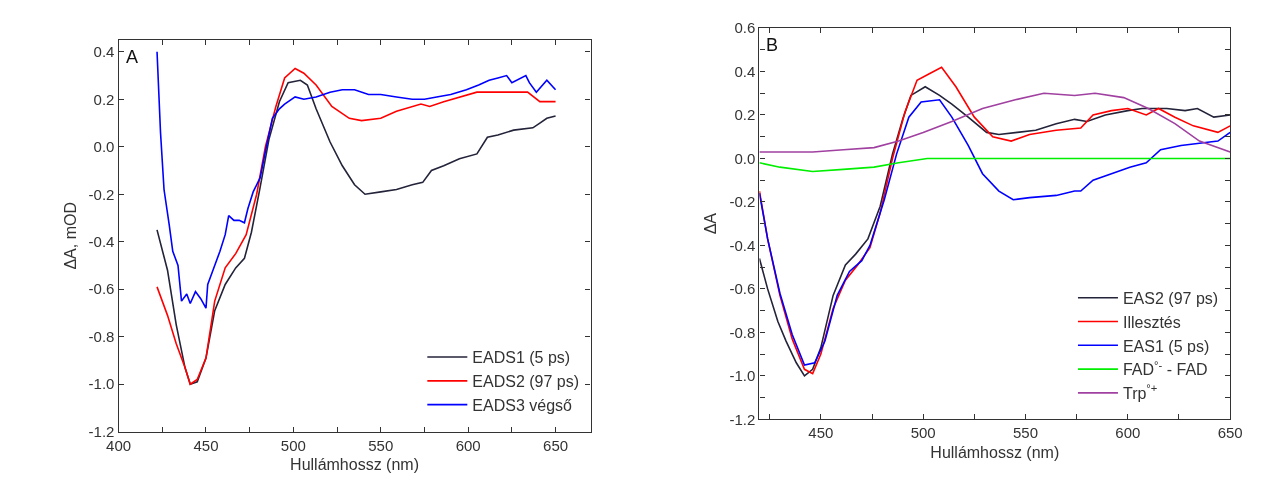 The height and width of the screenshot is (493, 1268). I want to click on y-axis-title: ΔA, so click(711, 223).